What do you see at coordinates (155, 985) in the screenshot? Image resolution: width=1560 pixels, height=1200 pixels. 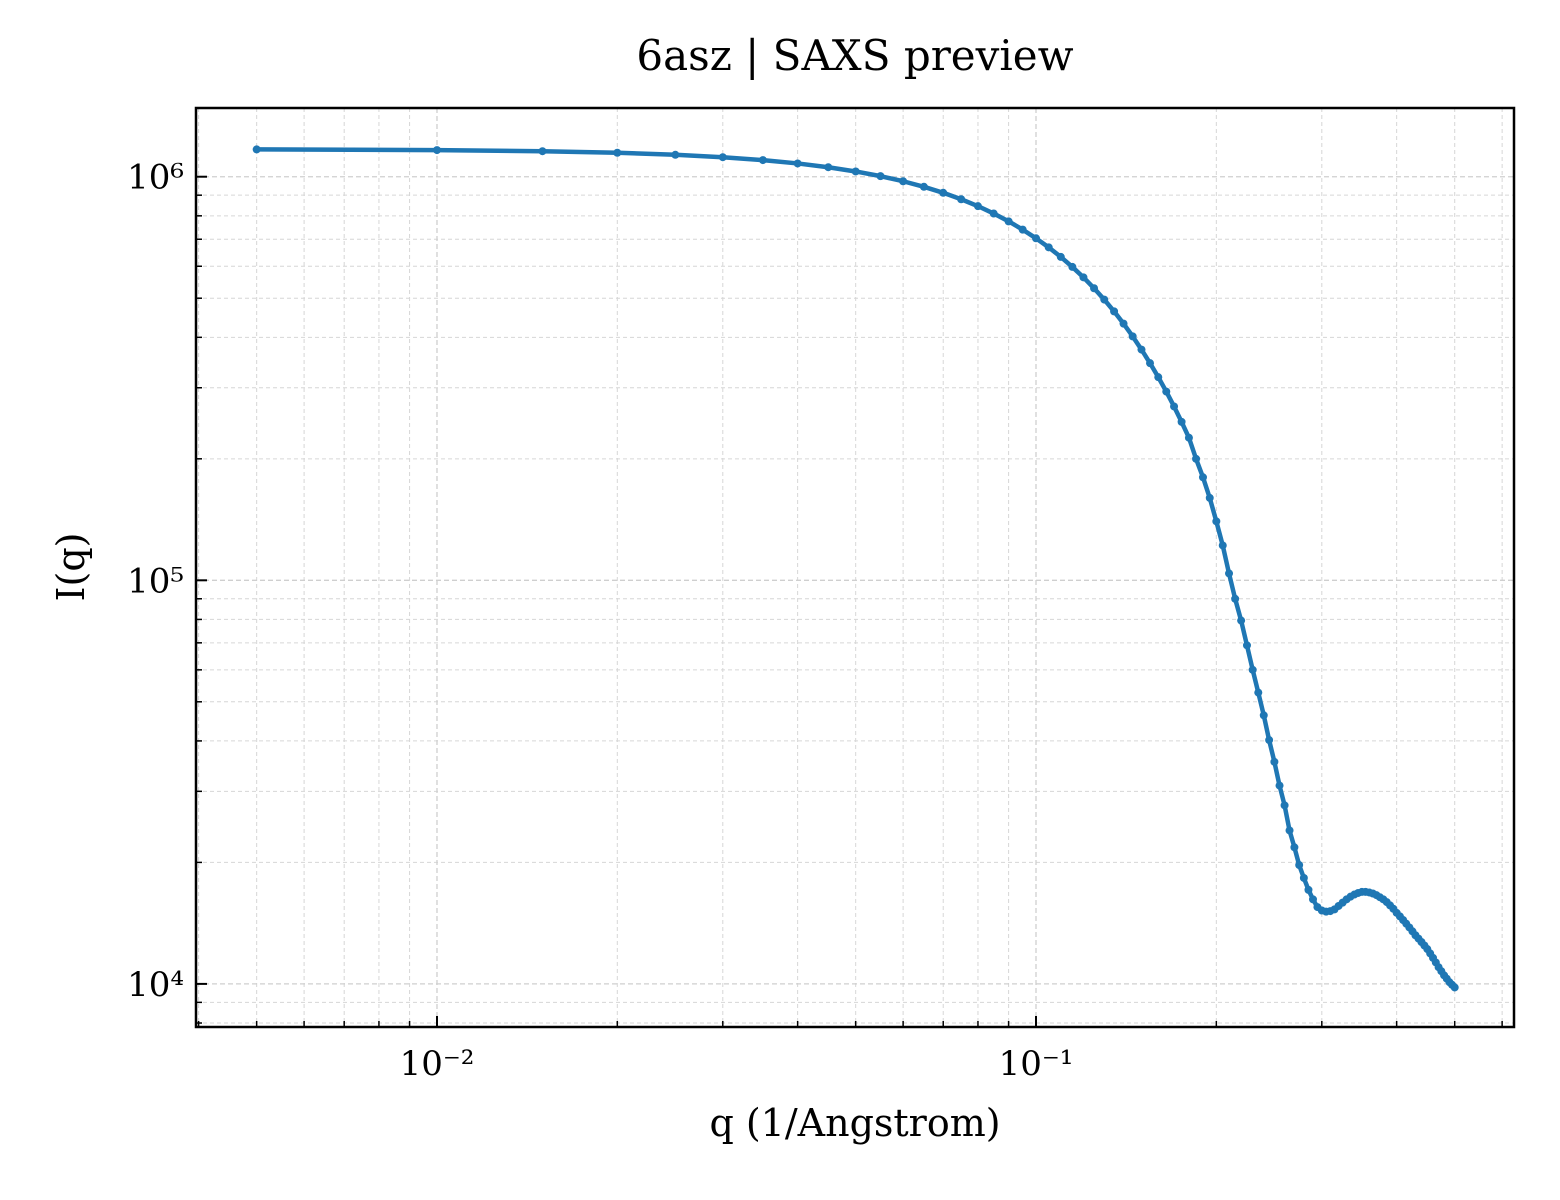 I see `y-tick-label: 10⁴` at bounding box center [155, 985].